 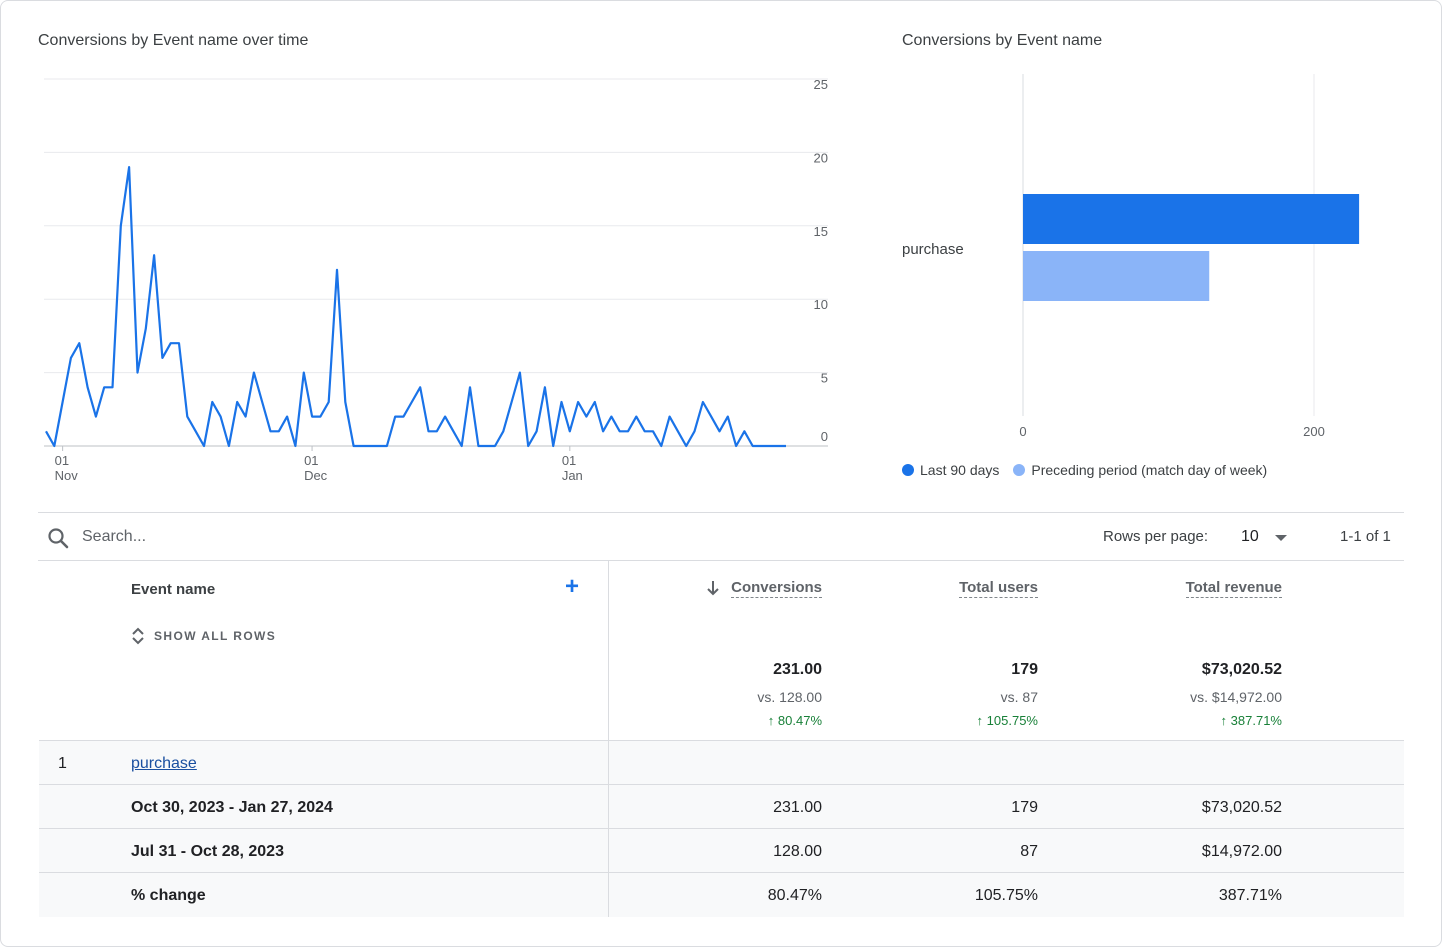 I want to click on revenue-total: $73,020.52, so click(x=1241, y=669).